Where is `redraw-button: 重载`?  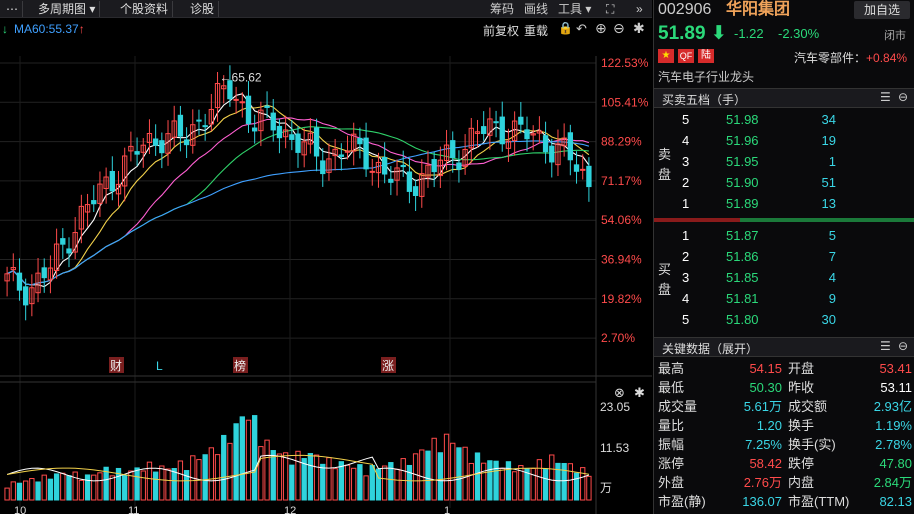 redraw-button: 重载 is located at coordinates (536, 31).